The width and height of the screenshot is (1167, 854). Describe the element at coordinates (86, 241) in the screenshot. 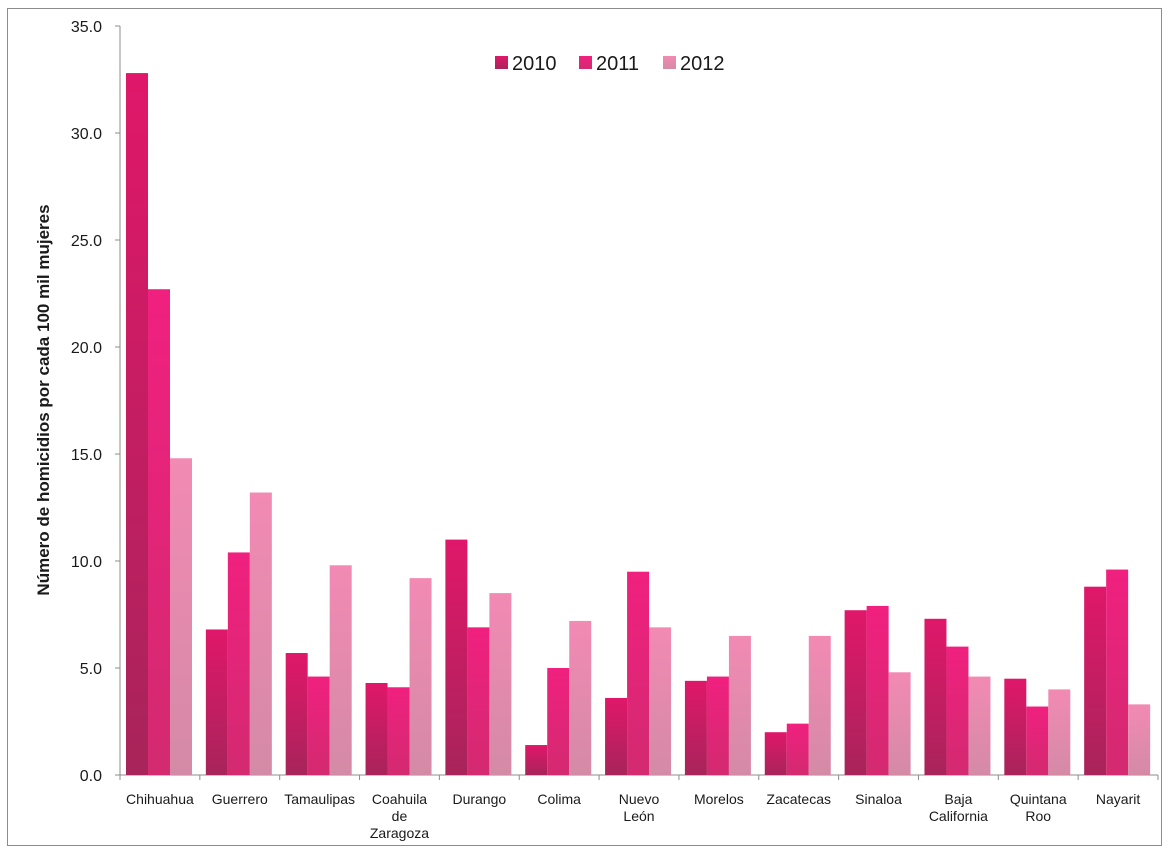

I see `y-tick-label: 25.0` at that location.